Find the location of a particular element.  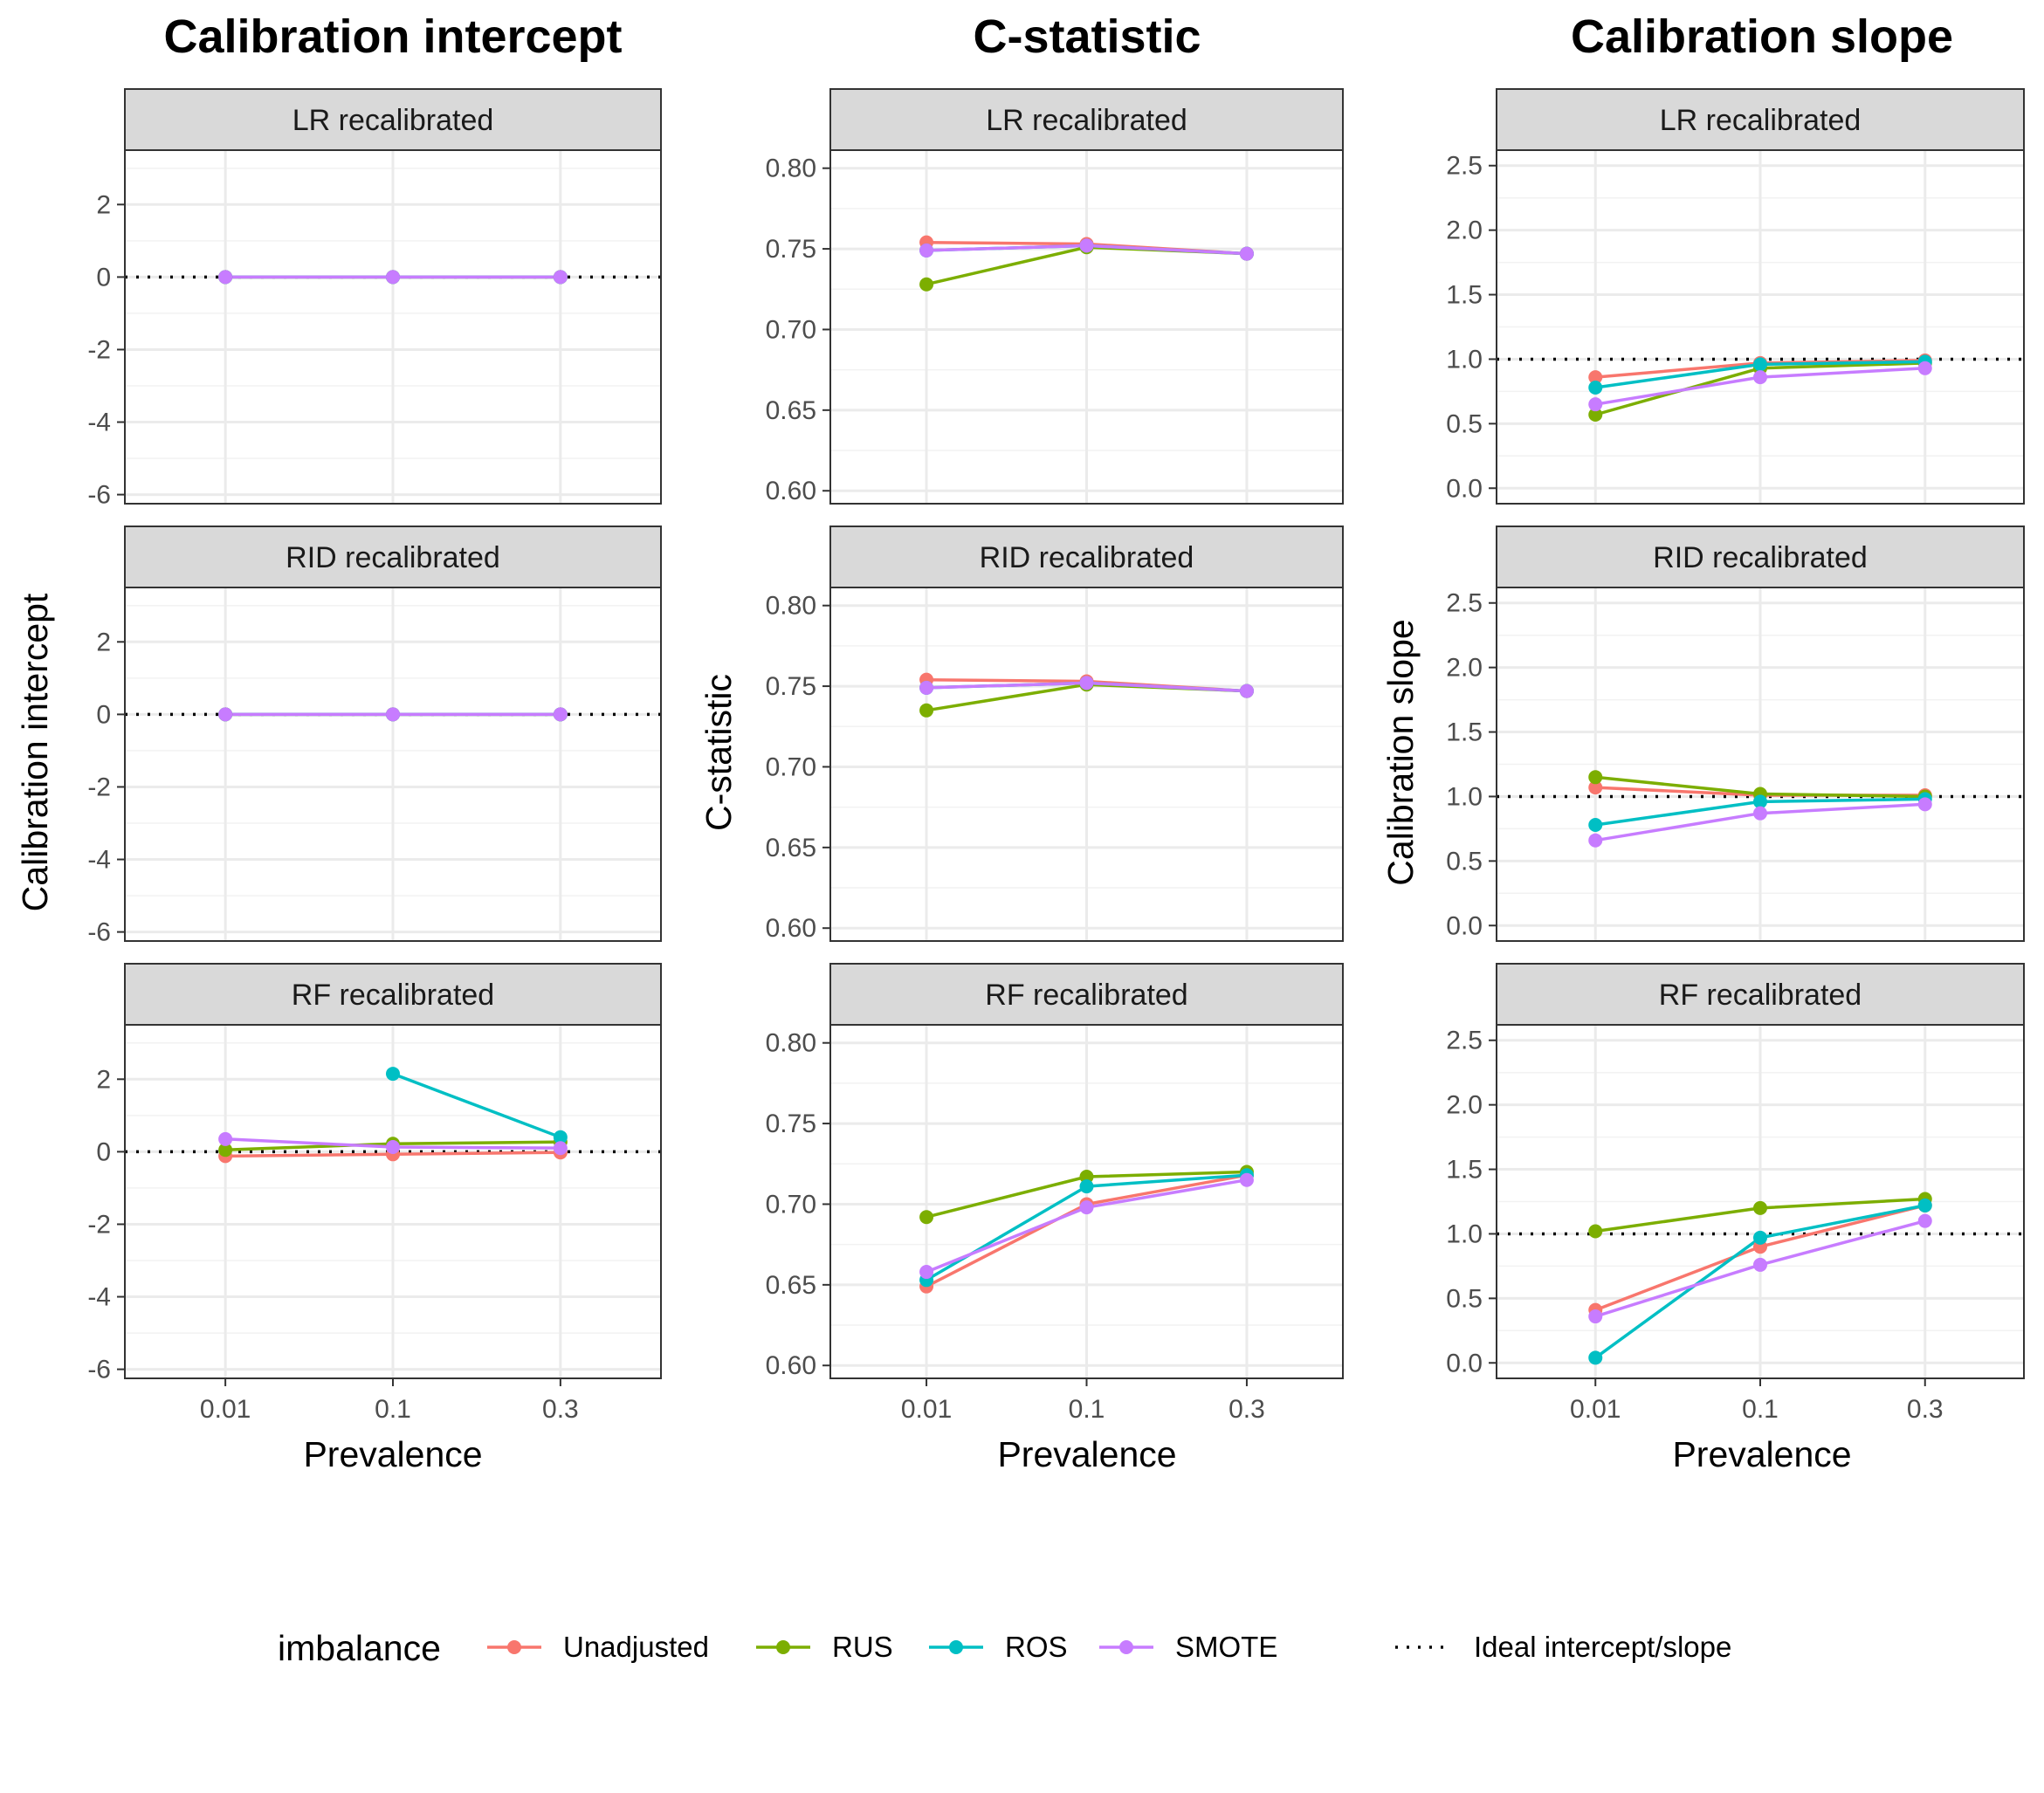

y-axis-title-calibration-slope: Calibration slope is located at coordinates (1400, 752).